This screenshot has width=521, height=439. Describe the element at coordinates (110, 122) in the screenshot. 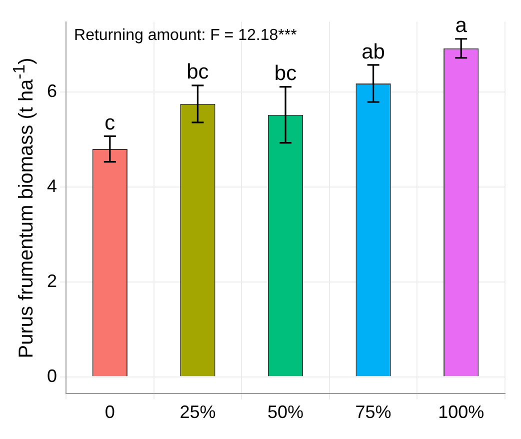

I see `annotation: c` at that location.